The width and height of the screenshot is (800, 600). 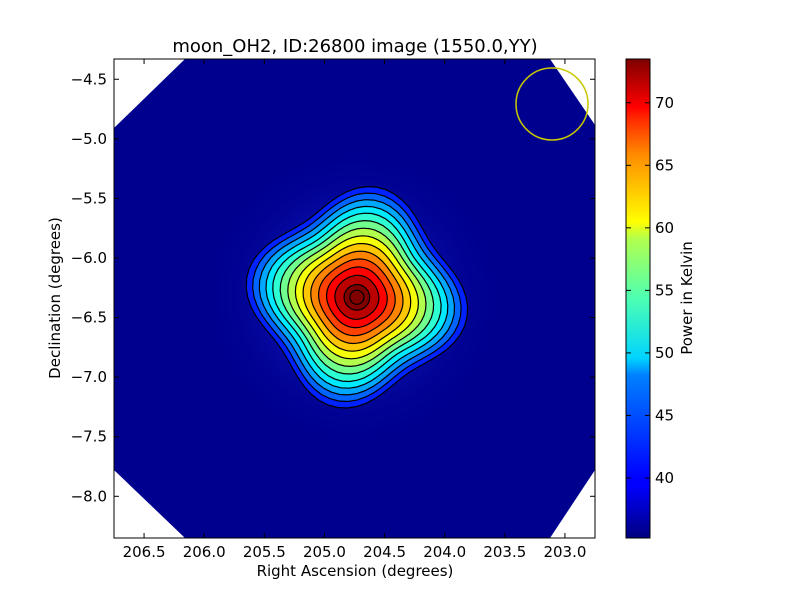 What do you see at coordinates (664, 478) in the screenshot?
I see `colorbar-tick-label: 40` at bounding box center [664, 478].